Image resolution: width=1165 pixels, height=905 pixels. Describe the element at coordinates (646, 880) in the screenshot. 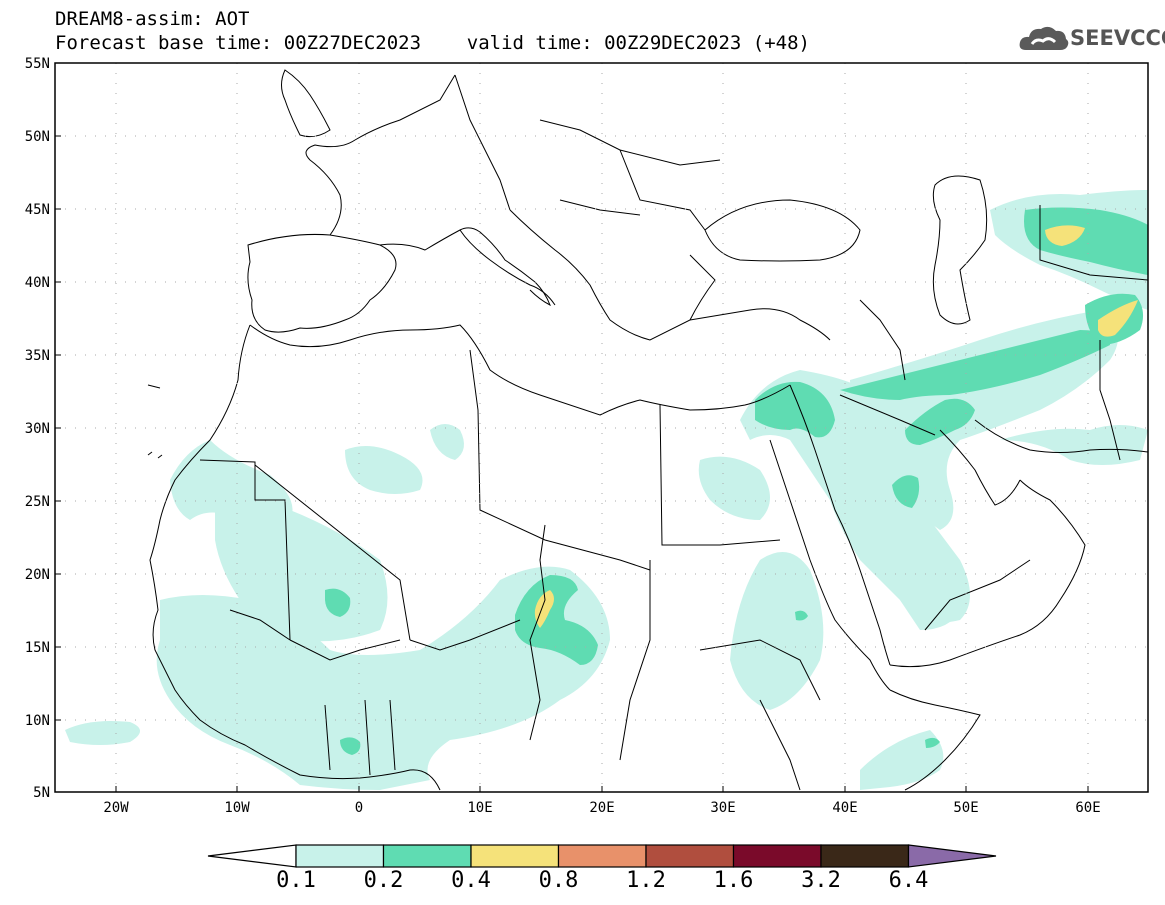

I see `colorbar-label: 1.2` at that location.